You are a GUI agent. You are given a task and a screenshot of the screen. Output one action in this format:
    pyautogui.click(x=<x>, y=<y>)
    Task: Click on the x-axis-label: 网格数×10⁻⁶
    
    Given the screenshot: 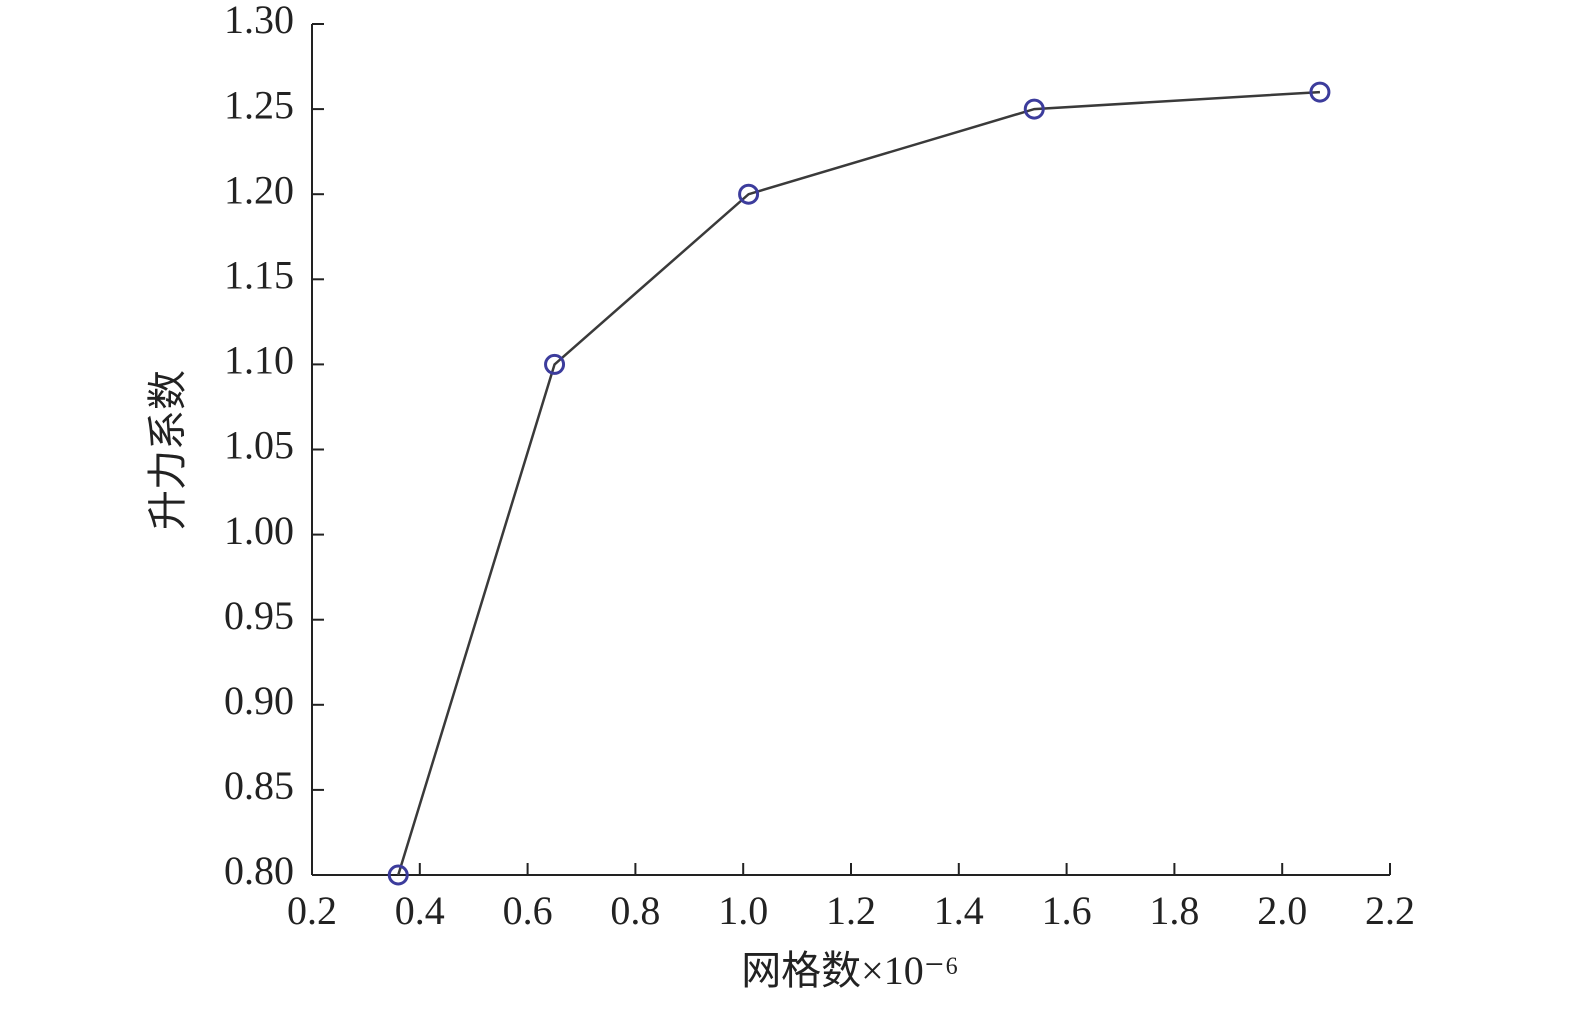 What is the action you would take?
    pyautogui.click(x=850, y=970)
    